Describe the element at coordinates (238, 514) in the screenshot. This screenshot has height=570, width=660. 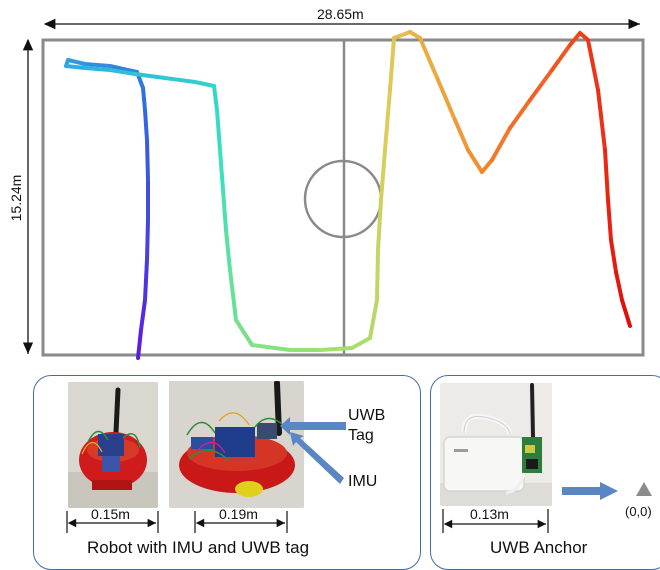
I see `robot-large-width-label: 0.19m` at that location.